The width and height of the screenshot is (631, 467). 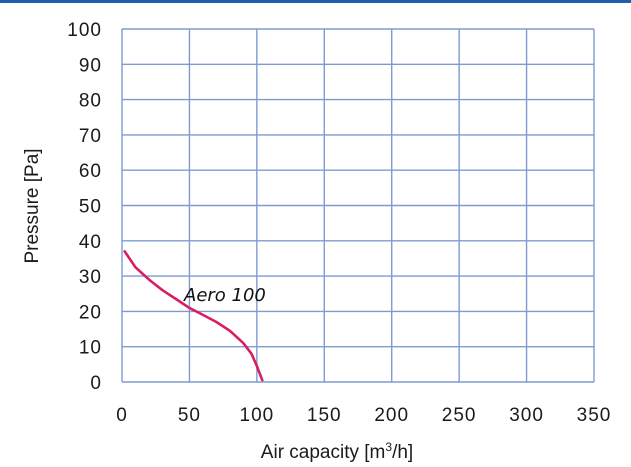 I want to click on x-axis-label: Air capacity [m3/h], so click(x=337, y=451).